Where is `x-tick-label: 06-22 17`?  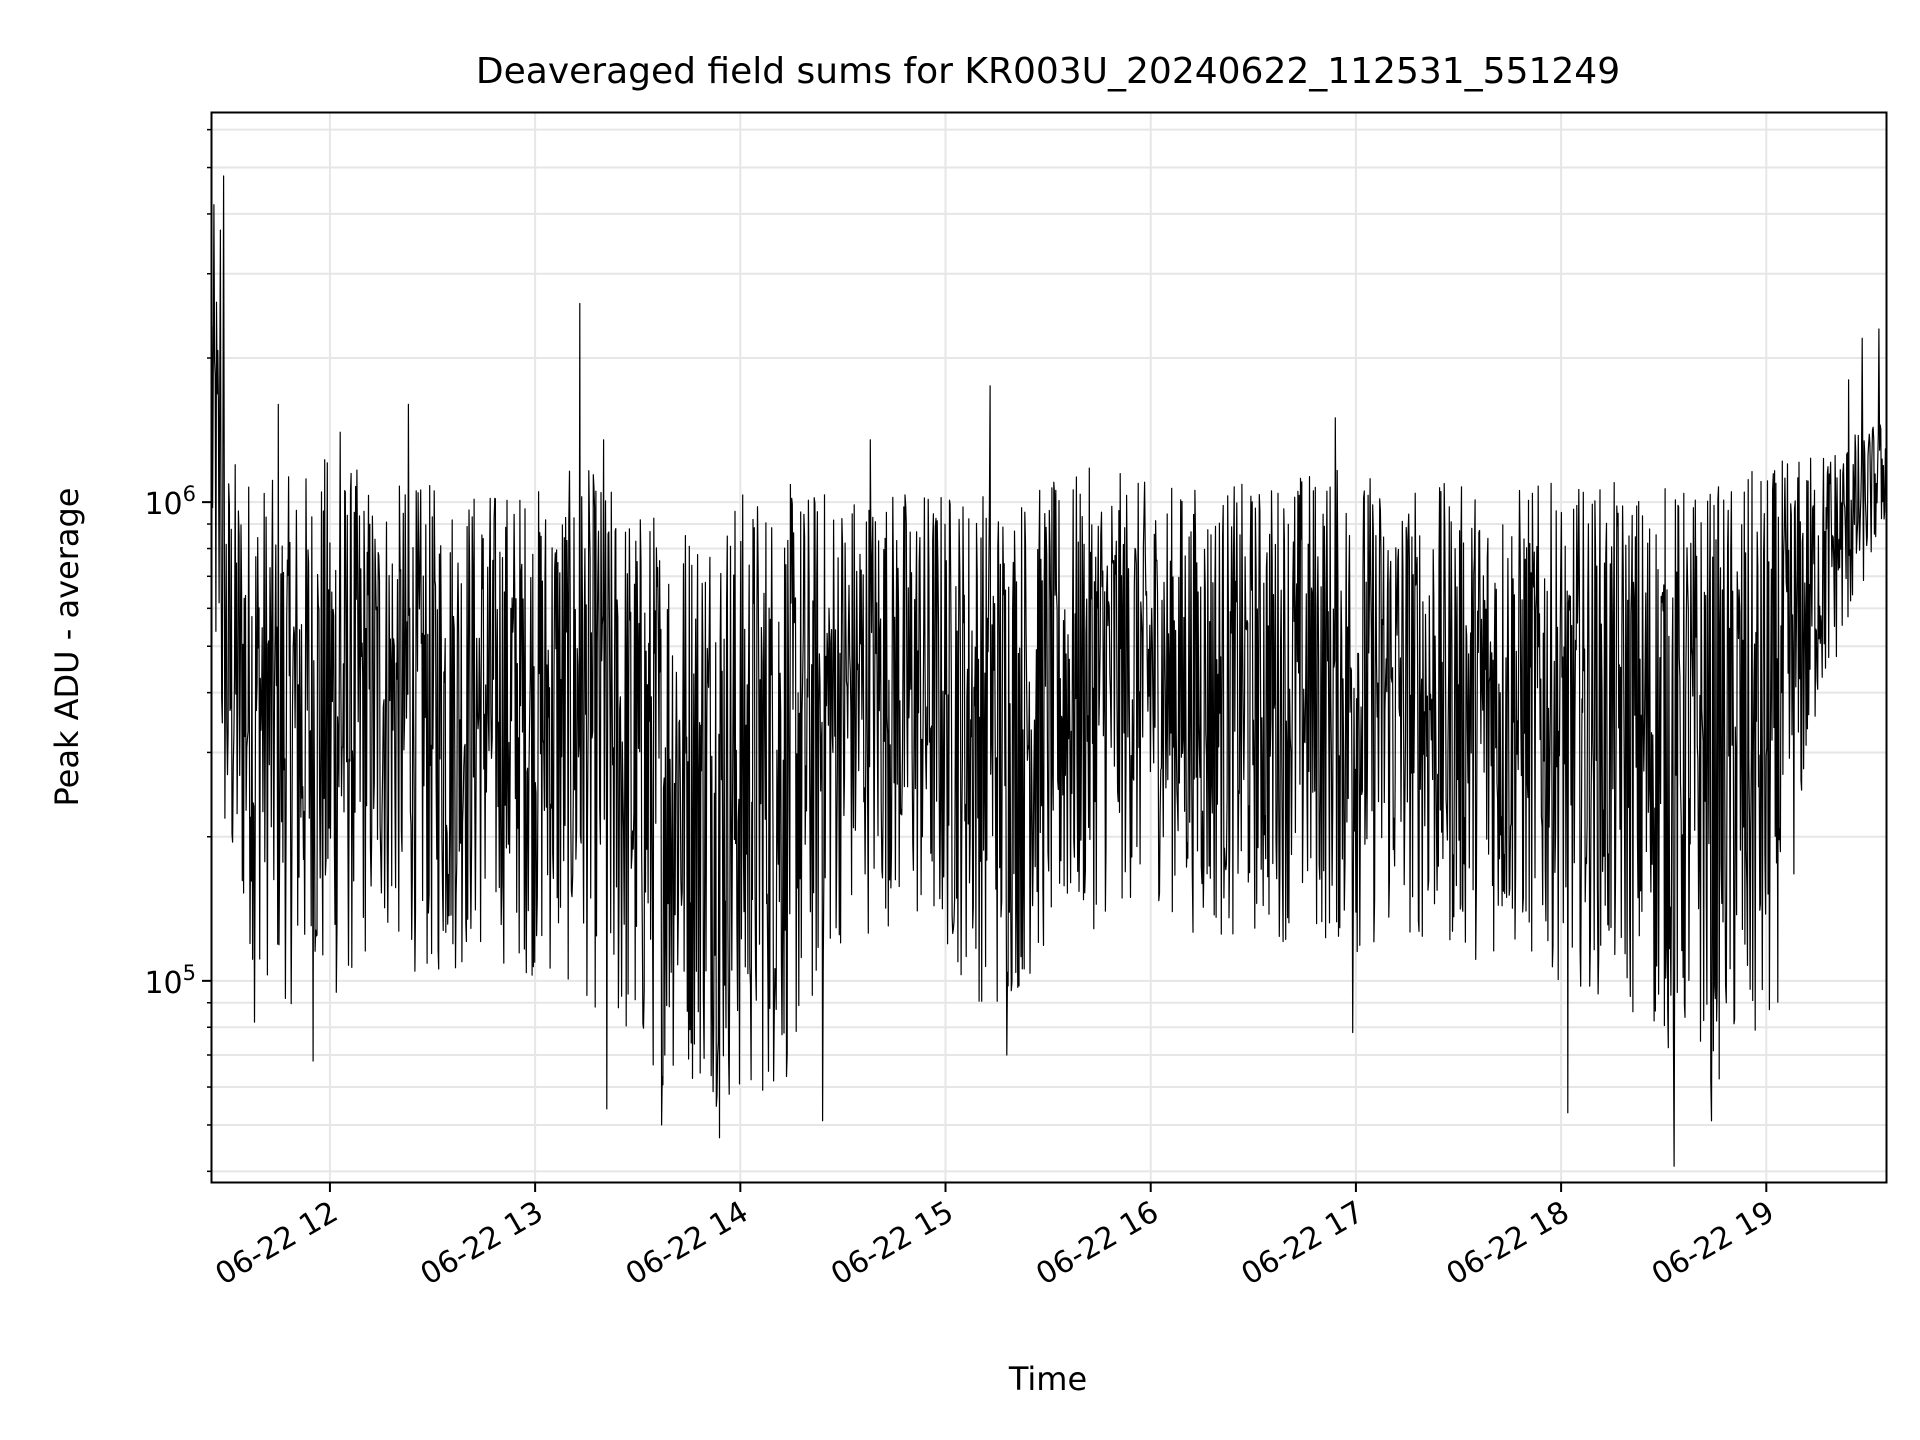
x-tick-label: 06-22 17 is located at coordinates (1303, 1244).